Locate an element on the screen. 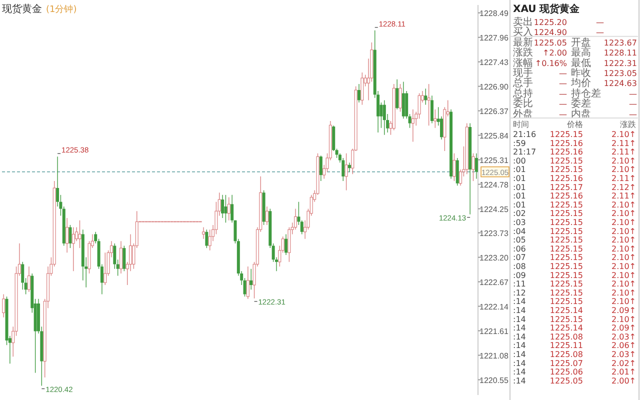 The image size is (640, 400). text: 1223.05 is located at coordinates (620, 73).